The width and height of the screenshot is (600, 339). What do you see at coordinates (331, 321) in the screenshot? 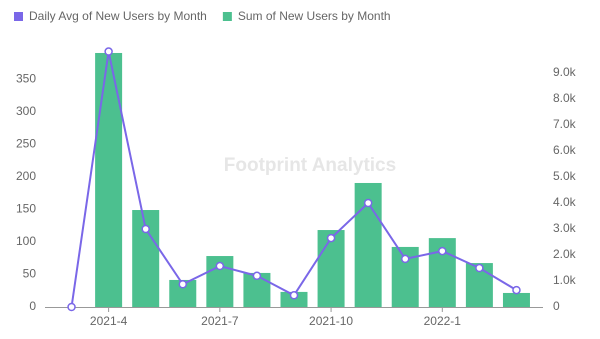
I see `x-tick-label: 2021-10` at bounding box center [331, 321].